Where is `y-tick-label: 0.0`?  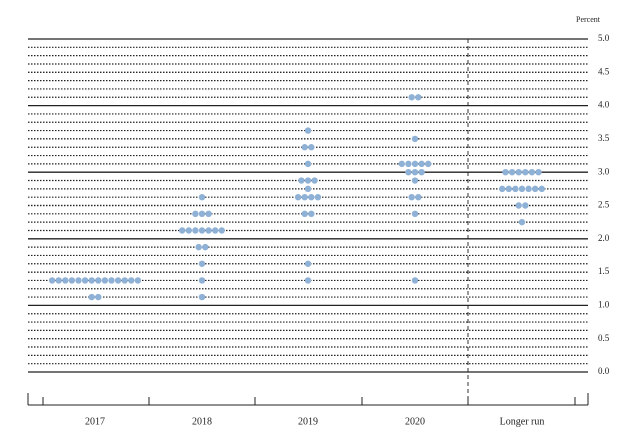
y-tick-label: 0.0 is located at coordinates (604, 371).